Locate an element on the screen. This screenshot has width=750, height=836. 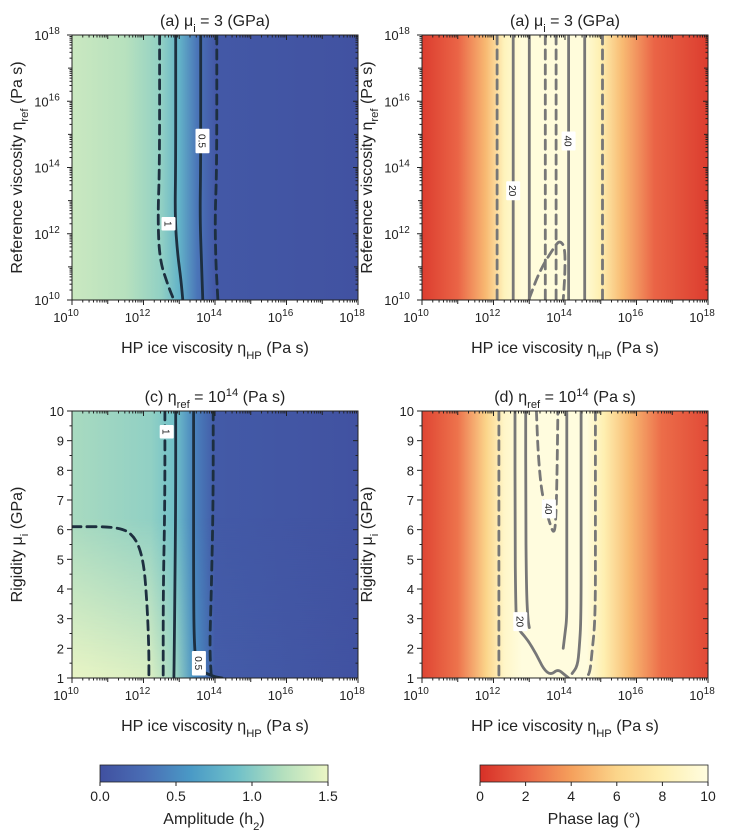
colorbar-tick-label: 10 is located at coordinates (708, 796).